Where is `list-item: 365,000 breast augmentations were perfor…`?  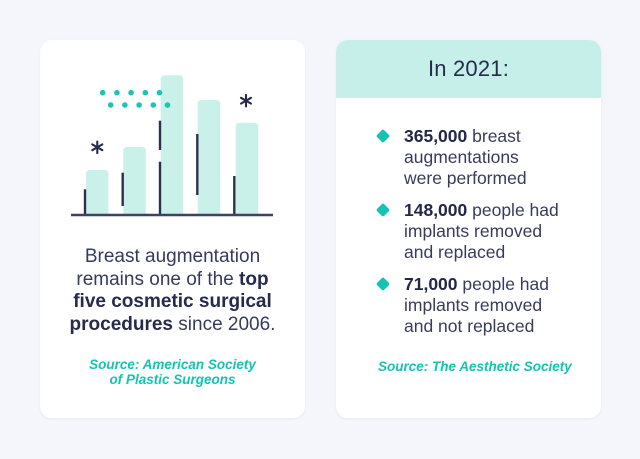
list-item: 365,000 breast augmentations were perfor… is located at coordinates (480, 157).